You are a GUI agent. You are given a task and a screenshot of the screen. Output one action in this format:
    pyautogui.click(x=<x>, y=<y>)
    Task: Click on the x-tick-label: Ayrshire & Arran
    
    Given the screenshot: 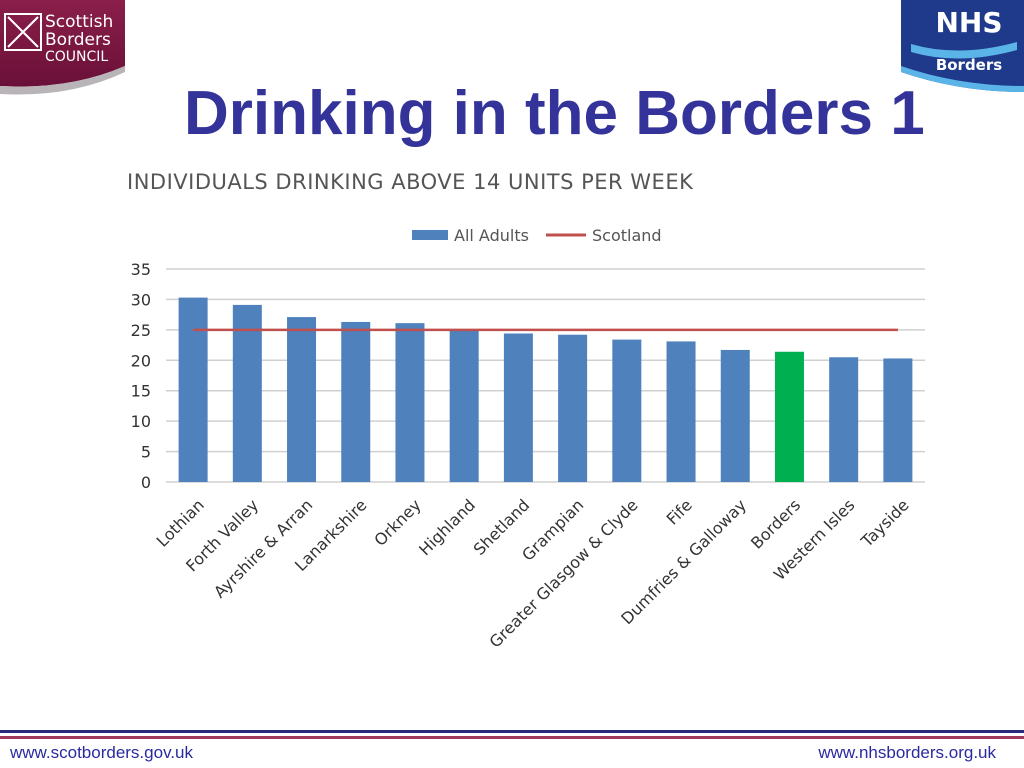 What is the action you would take?
    pyautogui.click(x=263, y=548)
    